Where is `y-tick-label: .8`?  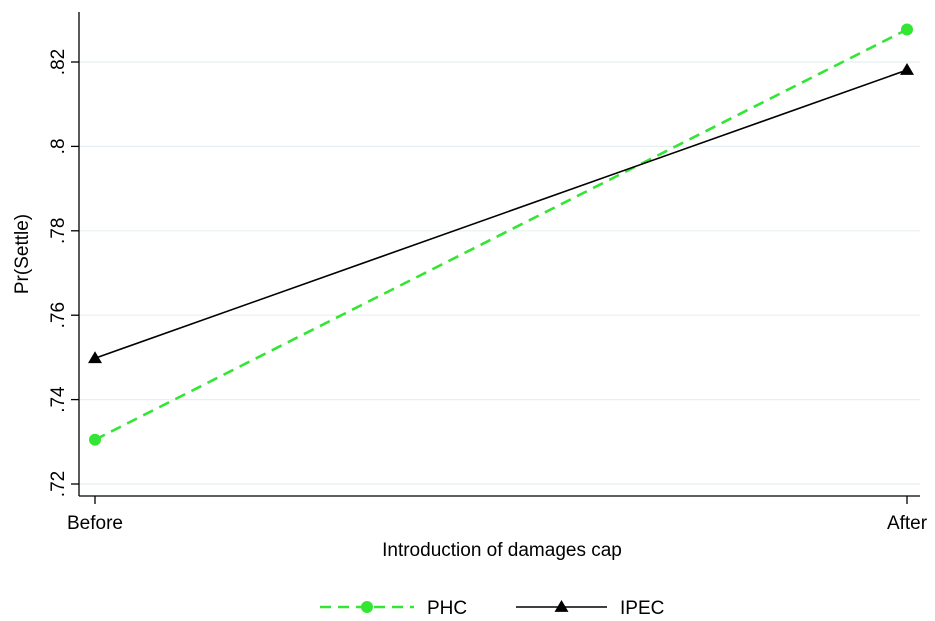
y-tick-label: .8 is located at coordinates (58, 146).